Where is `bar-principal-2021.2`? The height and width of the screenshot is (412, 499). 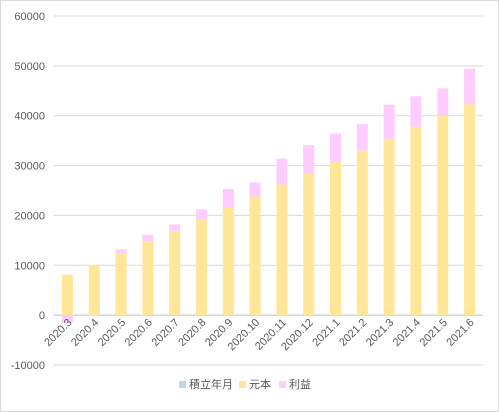
bar-principal-2021.2 is located at coordinates (362, 233).